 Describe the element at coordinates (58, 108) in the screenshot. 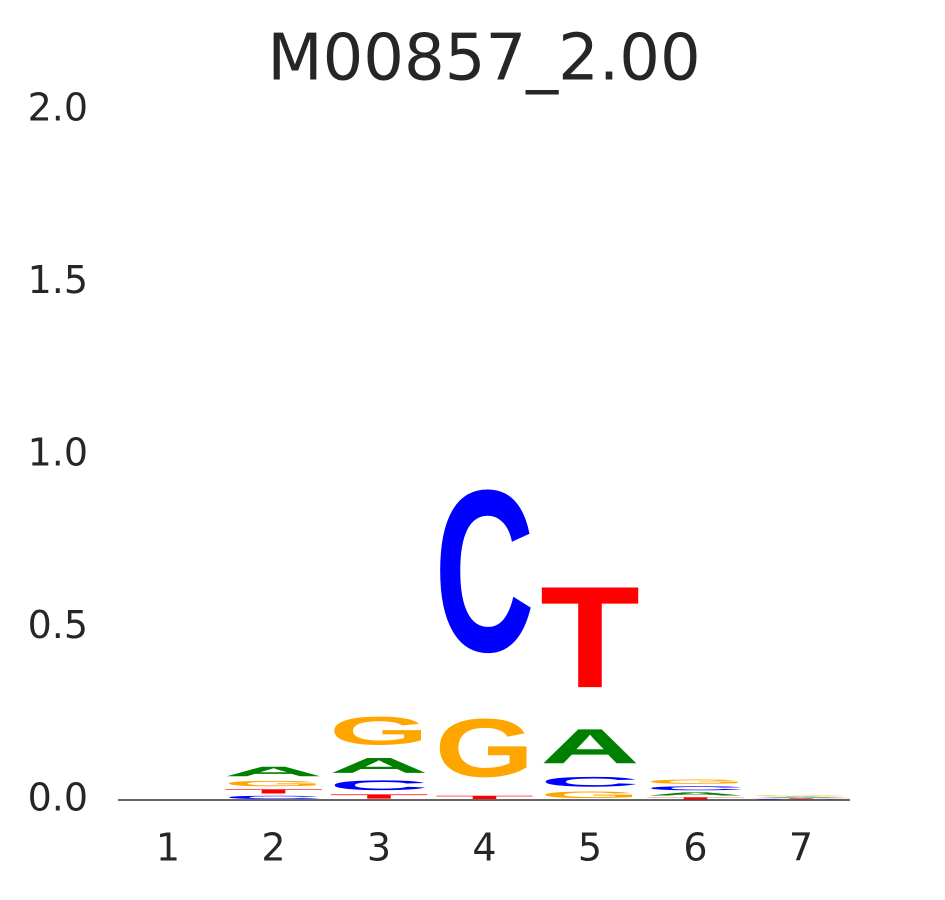

I see `y-tick-label: 2.0` at that location.